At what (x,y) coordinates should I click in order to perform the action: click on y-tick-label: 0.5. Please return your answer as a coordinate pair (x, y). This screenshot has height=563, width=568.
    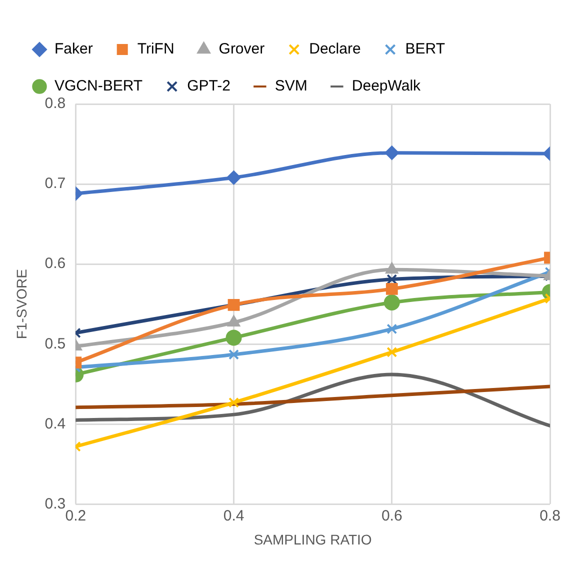
    Looking at the image, I should click on (55, 343).